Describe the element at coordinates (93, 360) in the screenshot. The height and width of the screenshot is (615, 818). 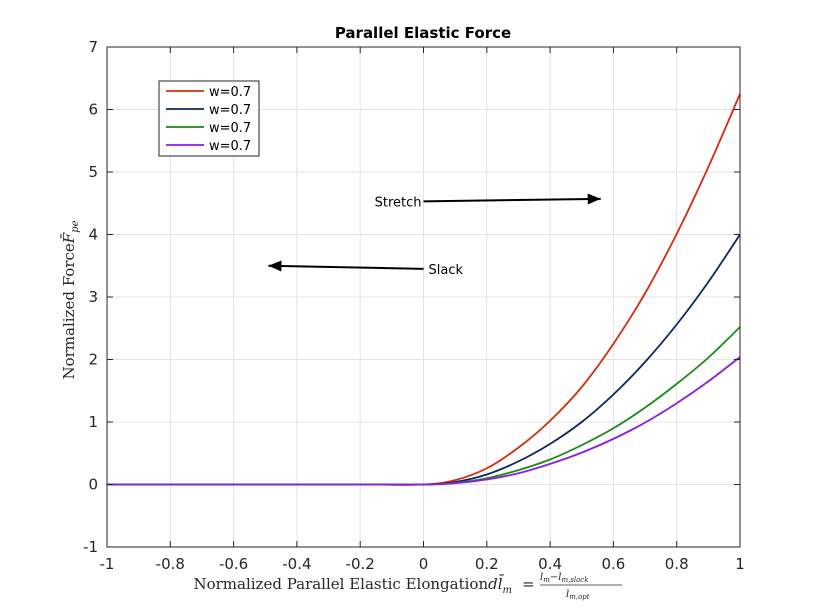
I see `y-tick-label: 2` at that location.